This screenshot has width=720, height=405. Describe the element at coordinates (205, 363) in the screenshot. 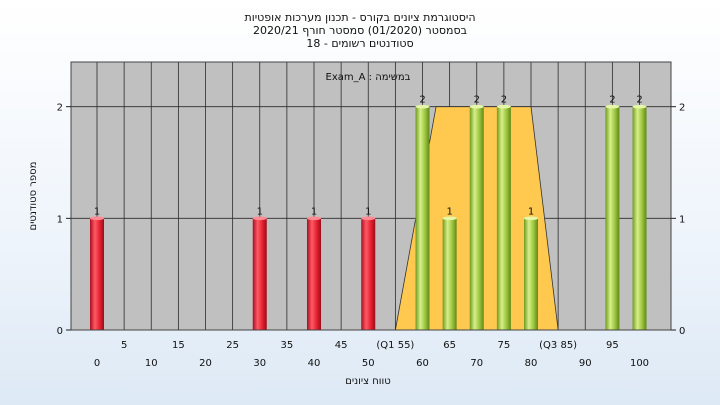

I see `x-tick-label-lower: 20` at that location.